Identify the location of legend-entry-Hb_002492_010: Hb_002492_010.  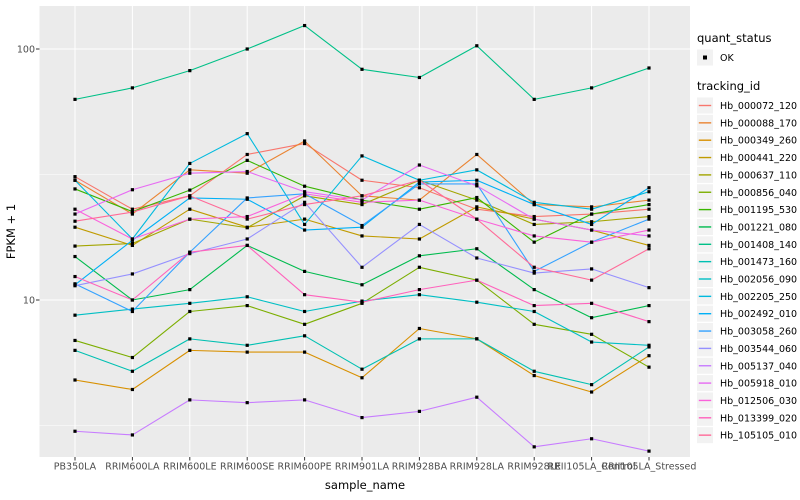
(747, 313).